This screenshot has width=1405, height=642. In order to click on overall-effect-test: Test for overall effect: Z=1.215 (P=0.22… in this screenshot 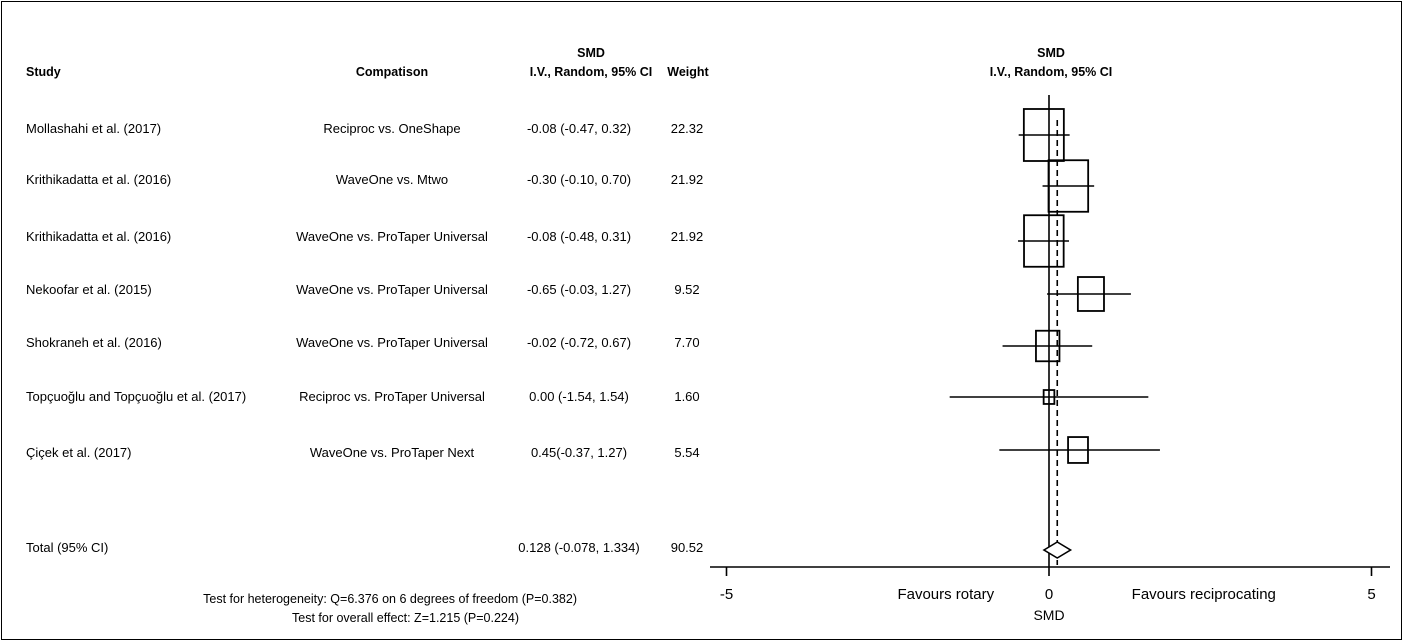, I will do `click(405, 618)`.